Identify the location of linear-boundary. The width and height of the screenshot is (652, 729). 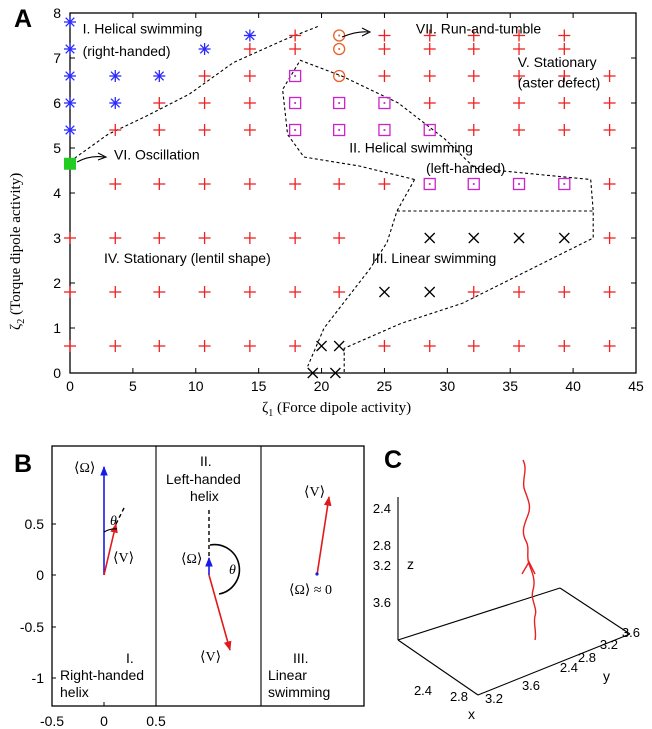
(361, 273).